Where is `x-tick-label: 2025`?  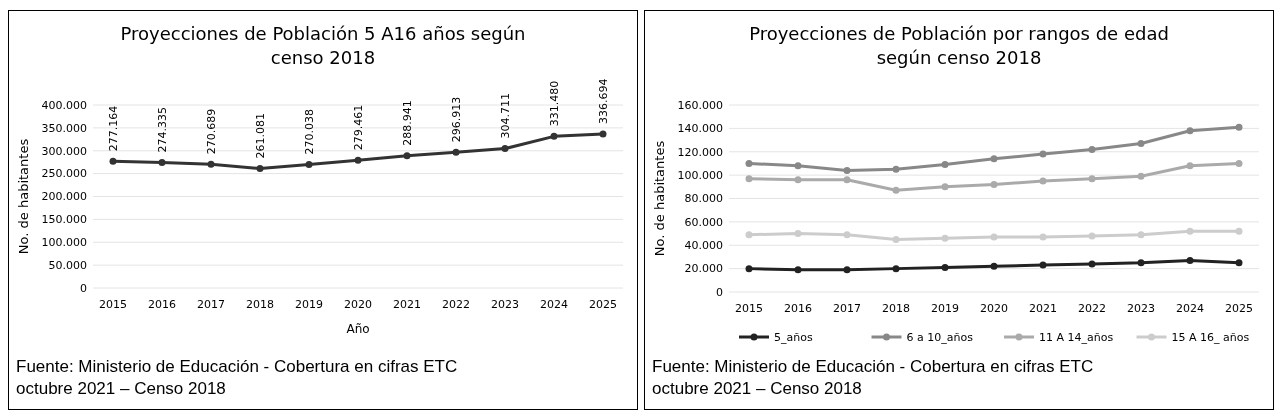
x-tick-label: 2025 is located at coordinates (1239, 308).